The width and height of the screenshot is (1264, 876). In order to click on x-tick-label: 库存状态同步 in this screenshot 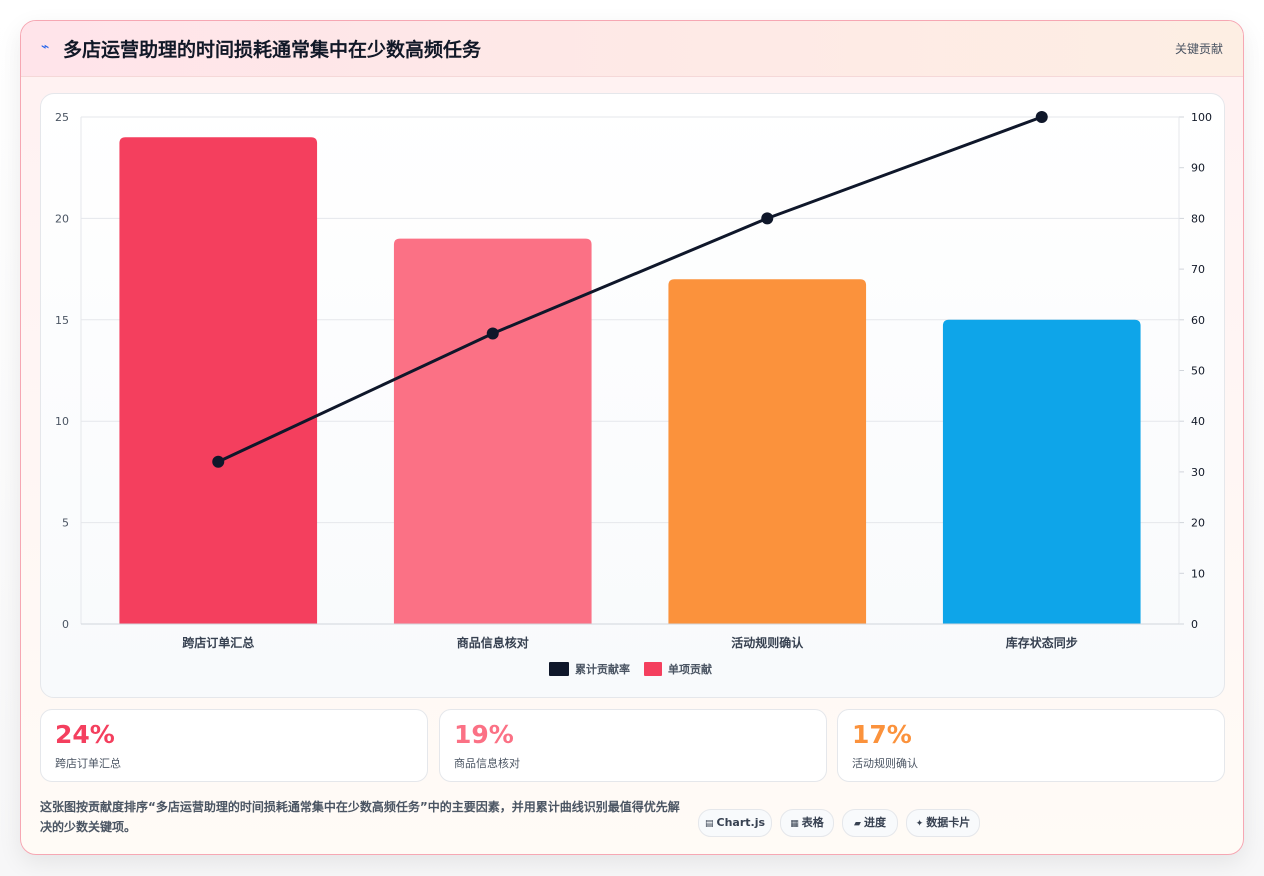, I will do `click(1042, 642)`.